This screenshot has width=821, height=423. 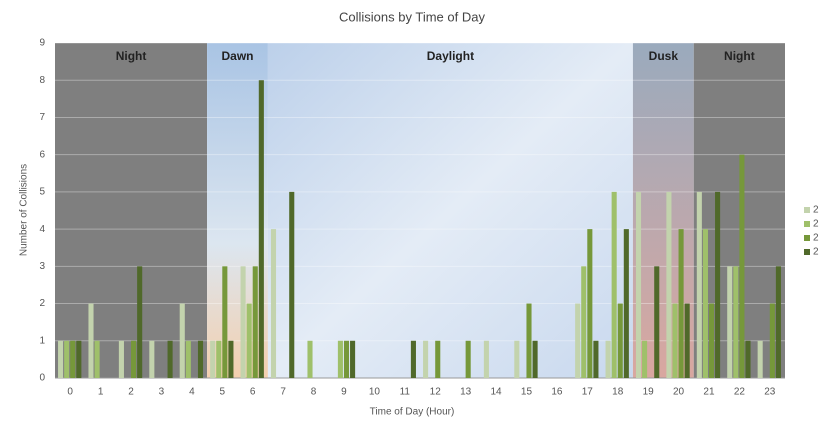 I want to click on y-tick-label: 8, so click(x=42, y=80).